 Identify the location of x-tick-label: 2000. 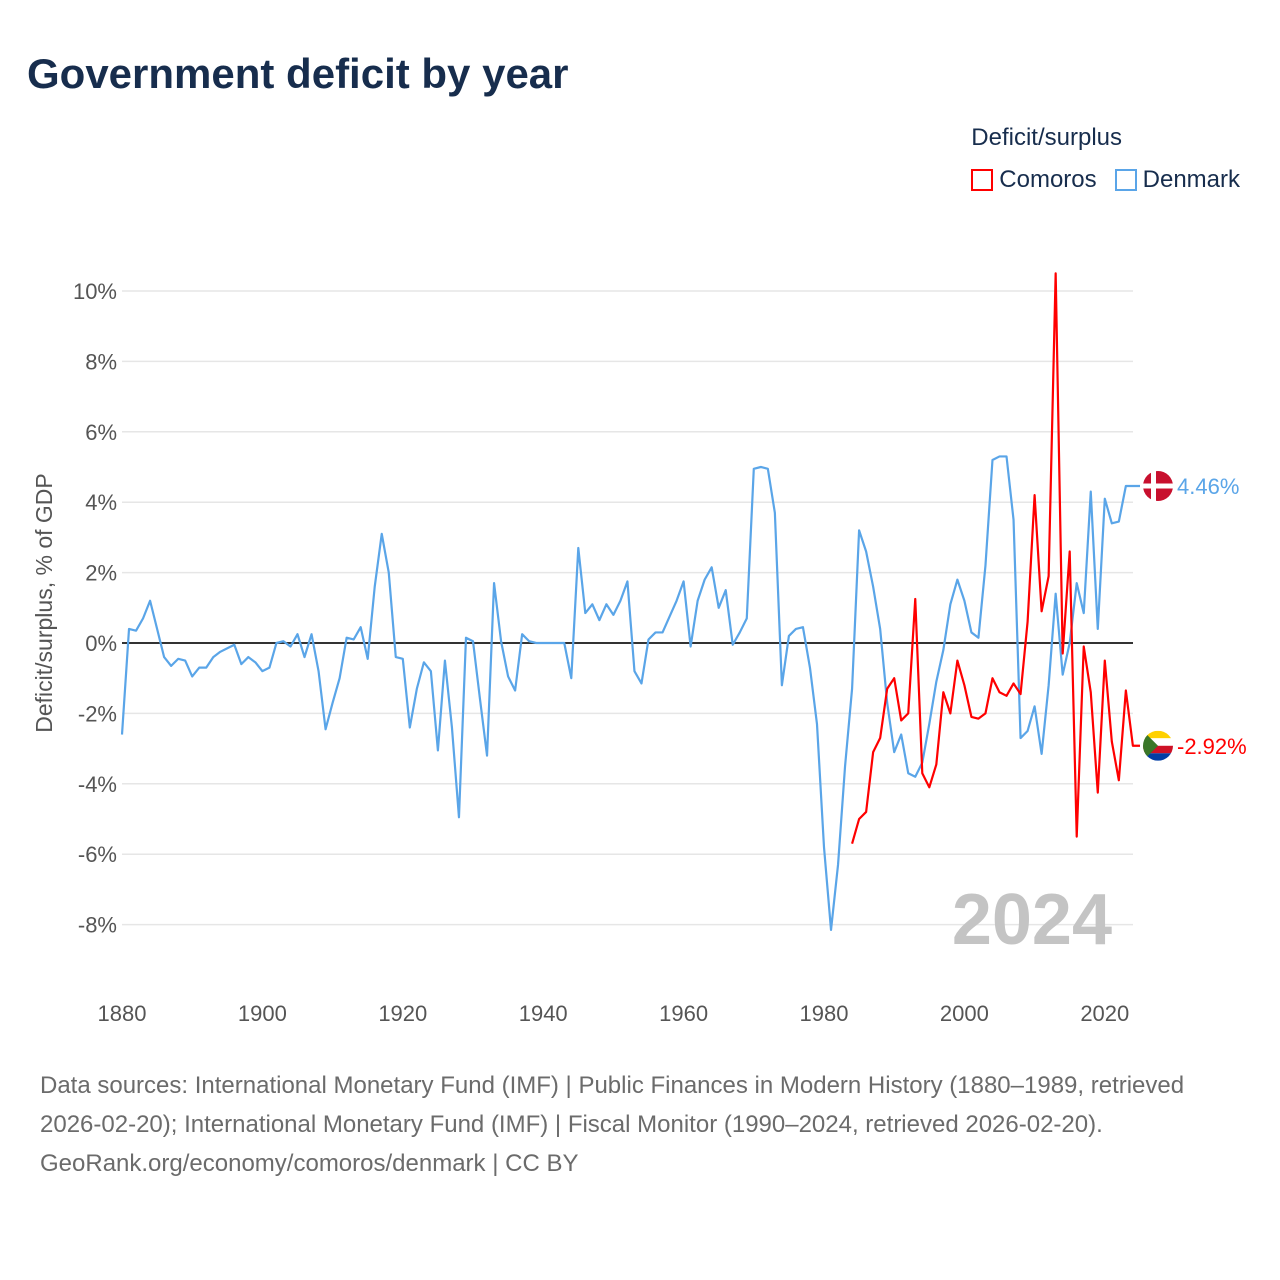
(964, 1013).